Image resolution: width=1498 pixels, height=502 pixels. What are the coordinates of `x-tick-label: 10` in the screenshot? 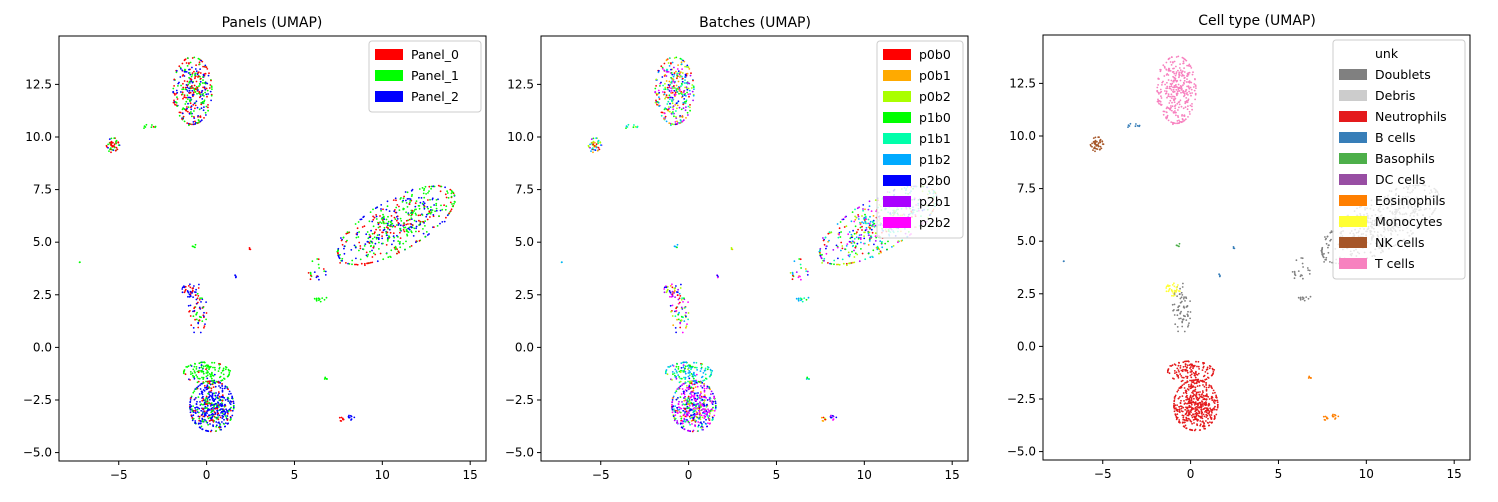 It's located at (864, 475).